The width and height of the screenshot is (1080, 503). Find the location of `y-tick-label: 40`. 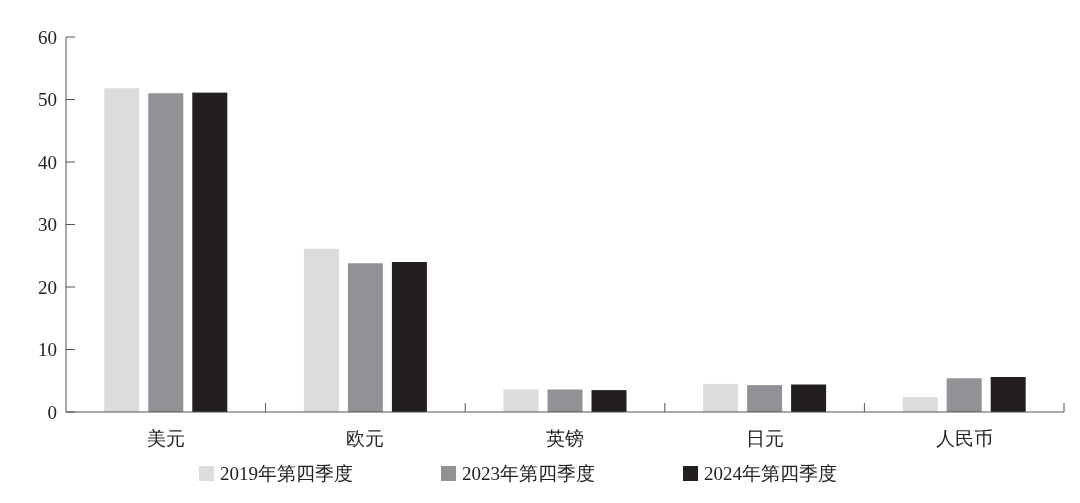

y-tick-label: 40 is located at coordinates (47, 162).